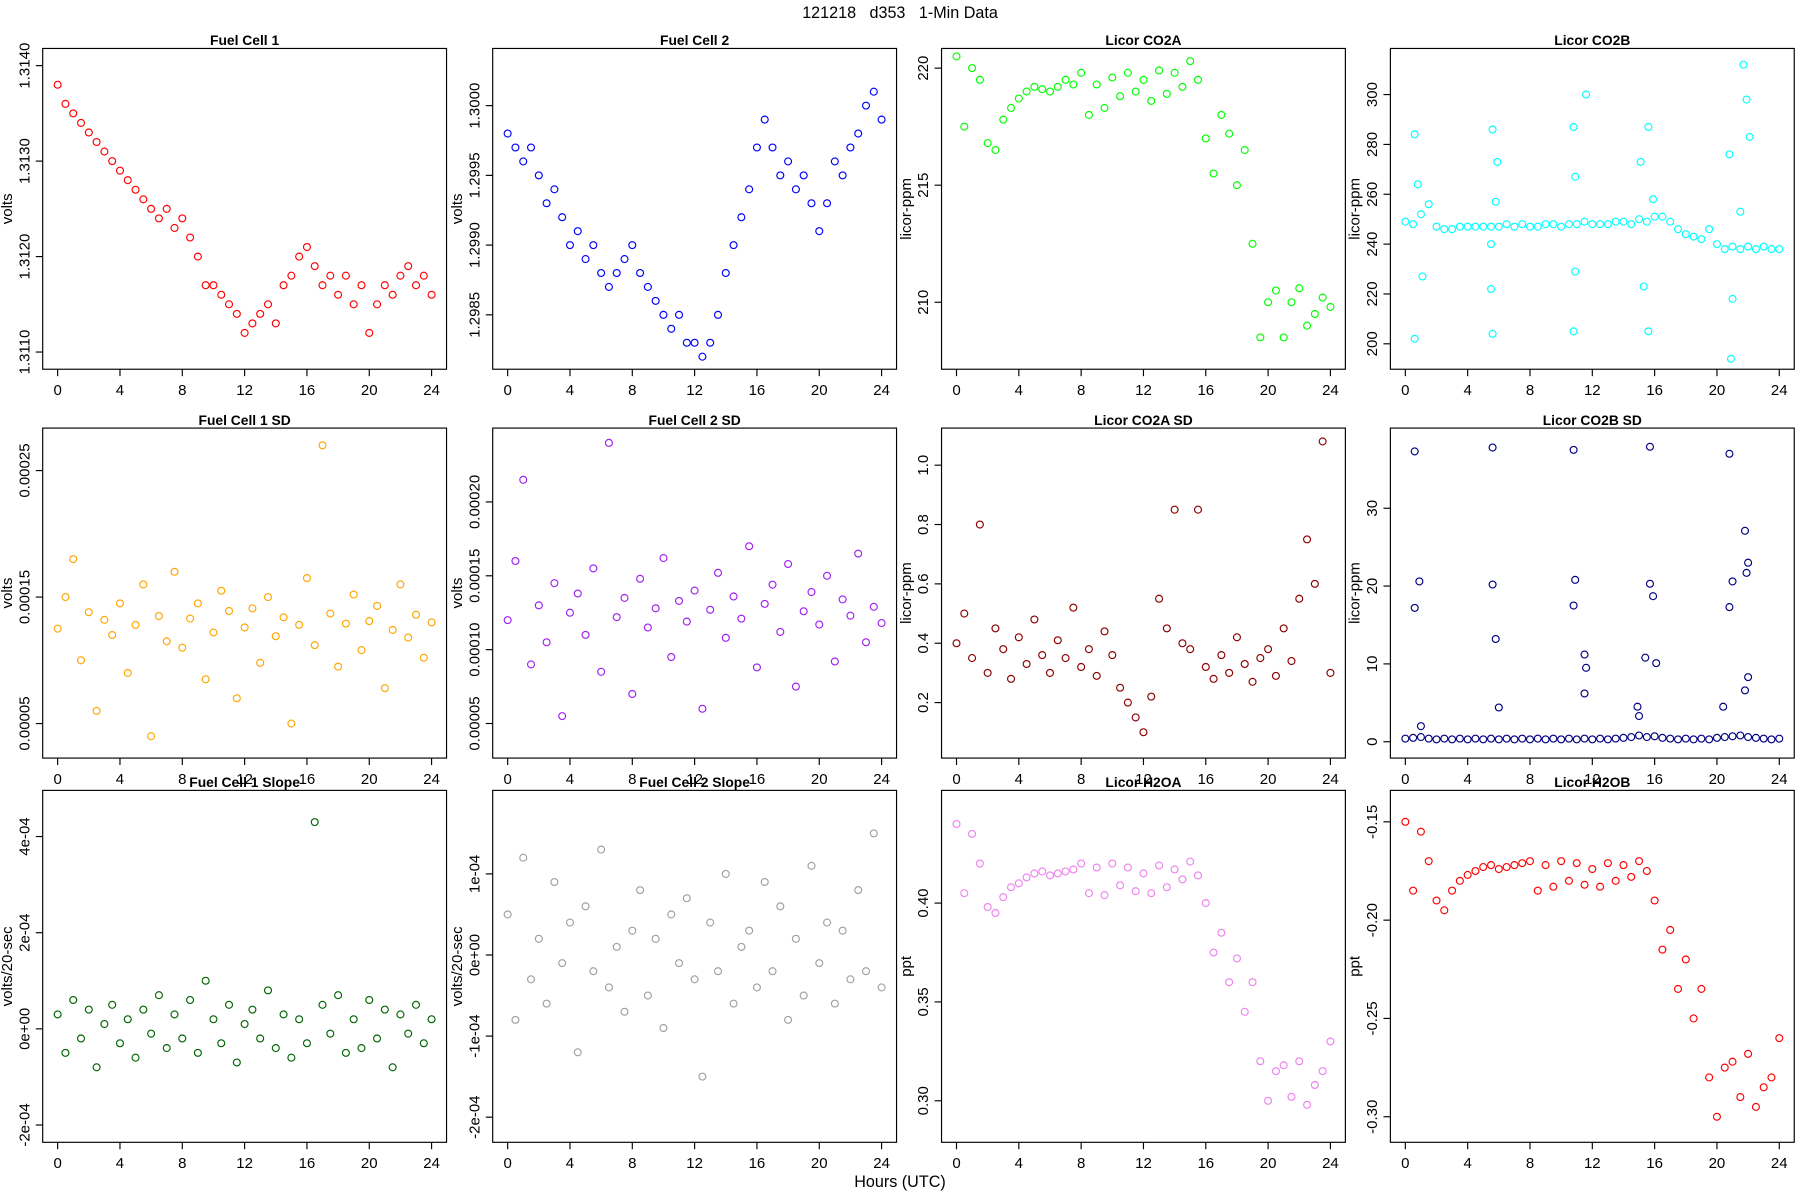  I want to click on x-tick-label: 20, so click(369, 1163).